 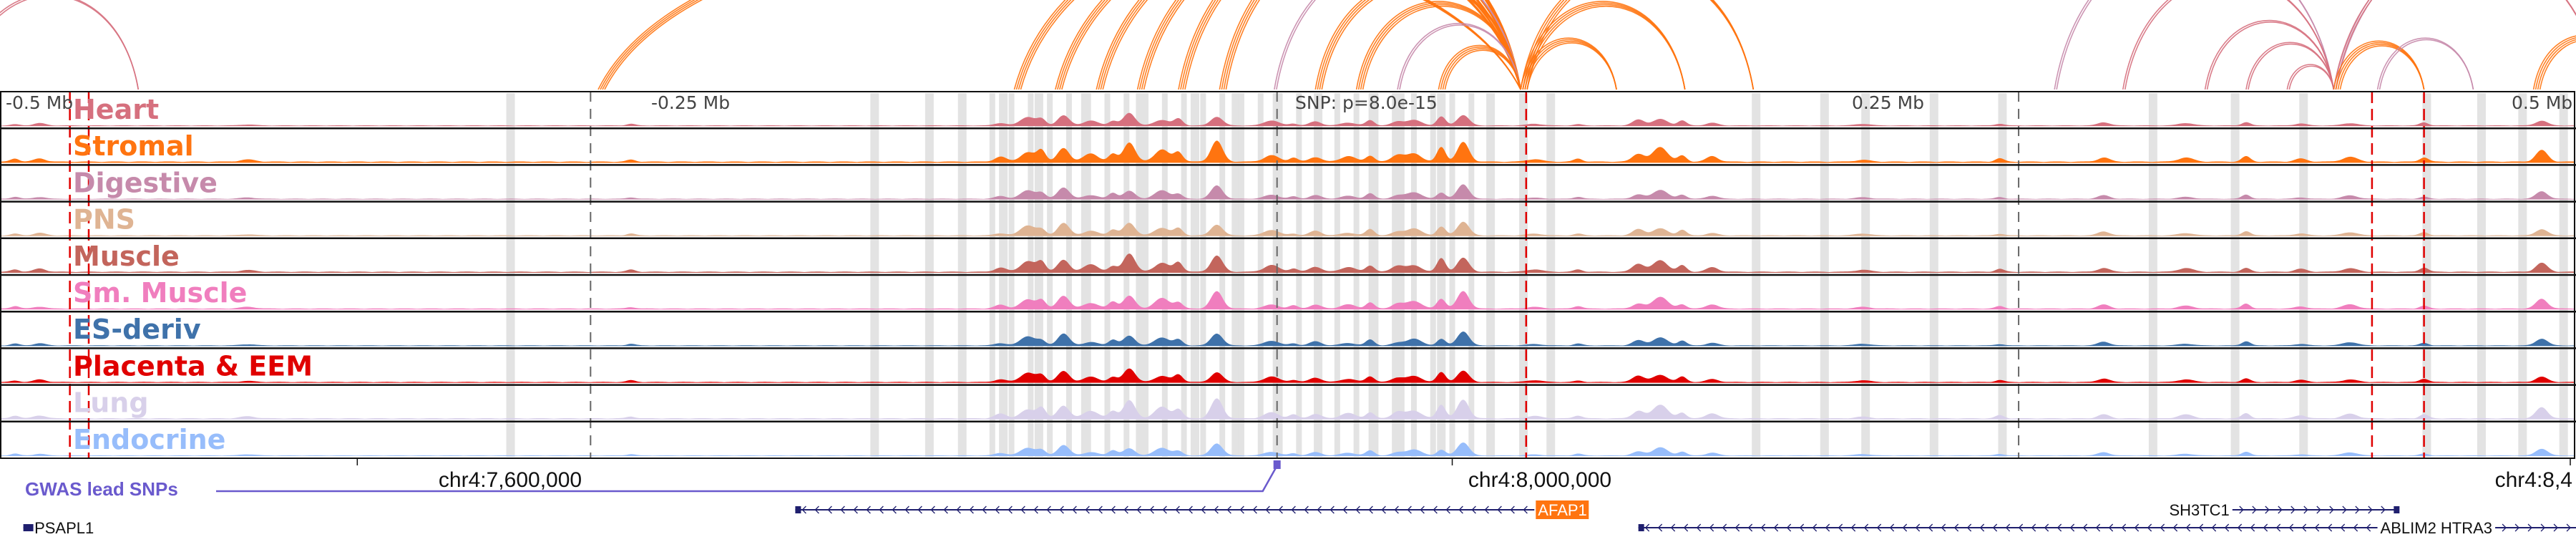 What do you see at coordinates (160, 293) in the screenshot?
I see `track-label: Sm. Muscle` at bounding box center [160, 293].